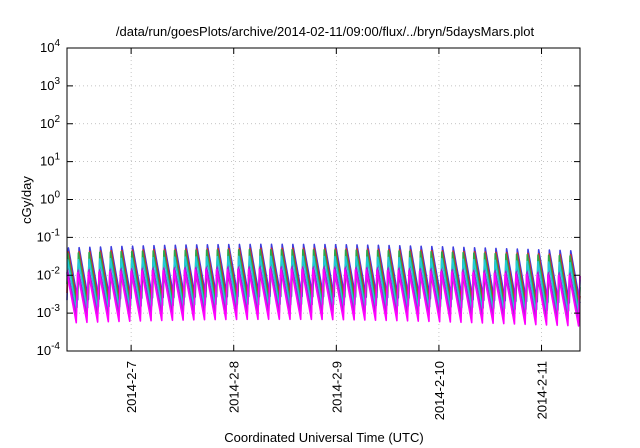 The height and width of the screenshot is (448, 640). What do you see at coordinates (49, 349) in the screenshot?
I see `y-tick-label: 10⁻⁴` at bounding box center [49, 349].